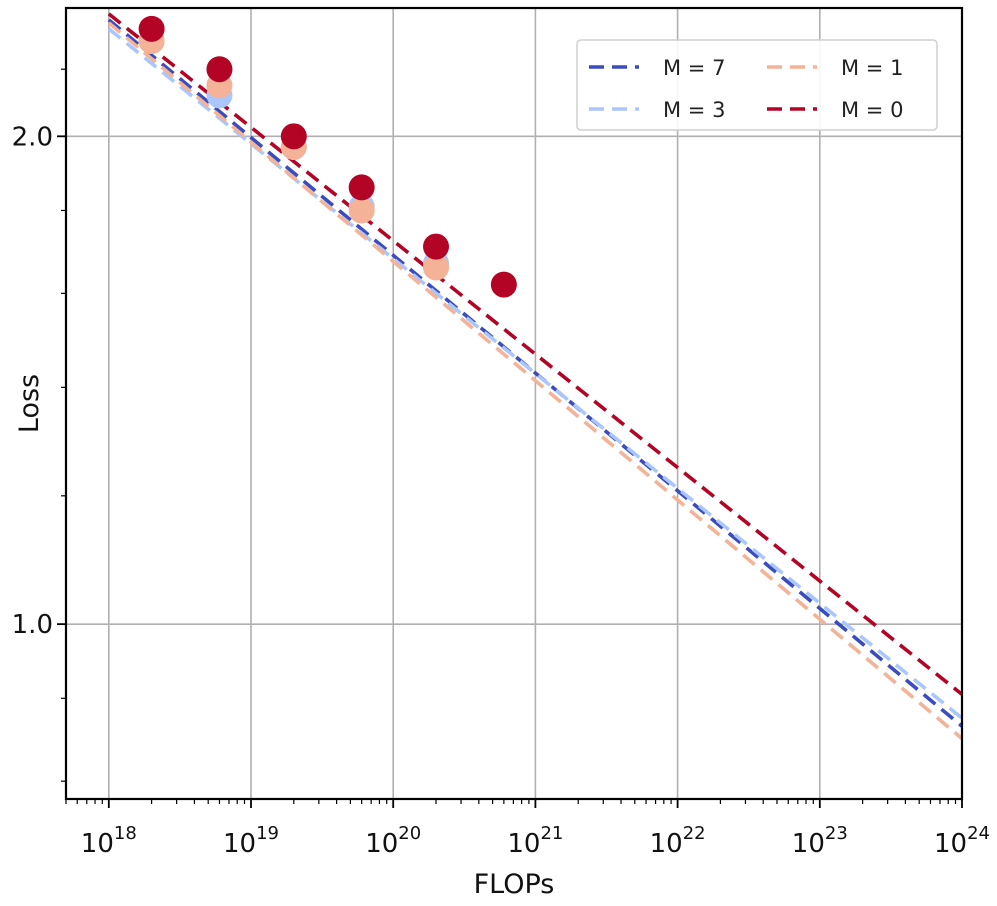 The image size is (997, 906). What do you see at coordinates (820, 841) in the screenshot?
I see `x-tick-label: 1023` at bounding box center [820, 841].